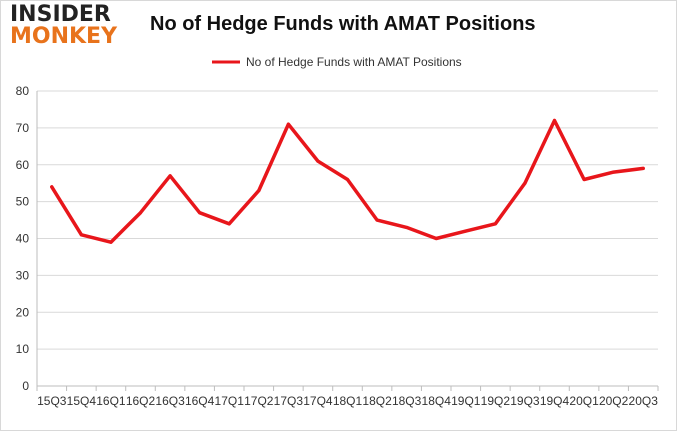  What do you see at coordinates (584, 401) in the screenshot?
I see `x-tick-label: 20Q1` at bounding box center [584, 401].